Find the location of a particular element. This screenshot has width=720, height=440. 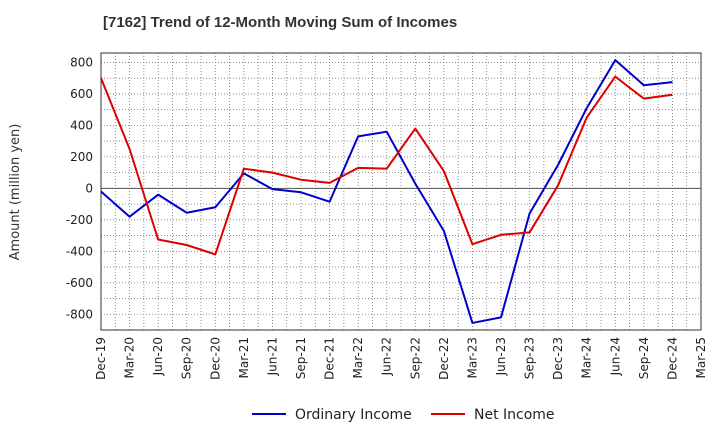

x-tick-label: Jun-21 is located at coordinates (272, 356).